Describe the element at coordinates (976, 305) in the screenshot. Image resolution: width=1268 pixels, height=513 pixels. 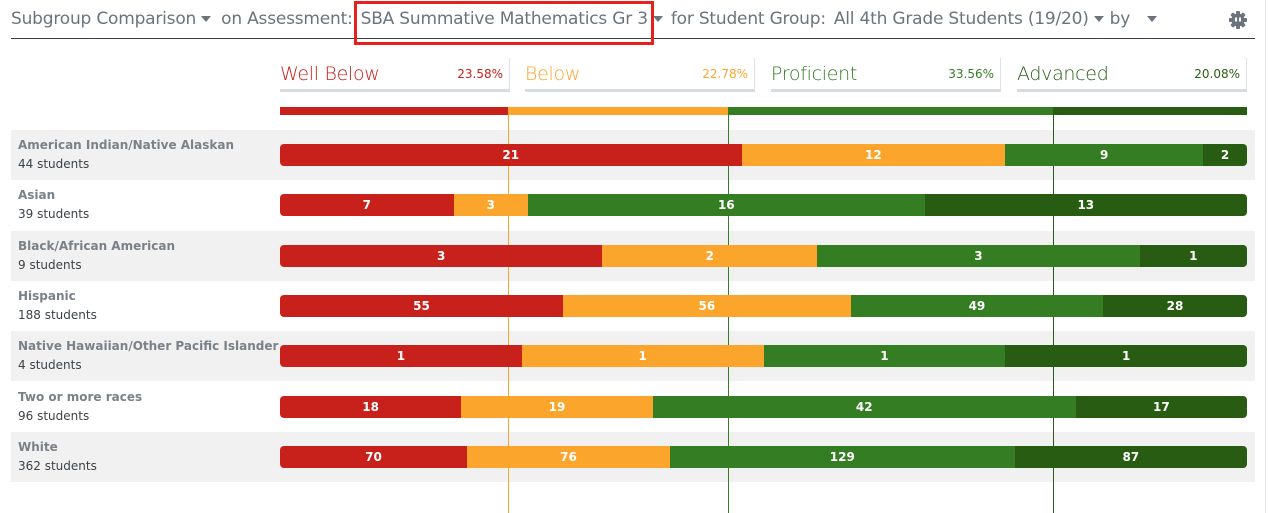
I see `bar-segment-proficient: 49` at that location.